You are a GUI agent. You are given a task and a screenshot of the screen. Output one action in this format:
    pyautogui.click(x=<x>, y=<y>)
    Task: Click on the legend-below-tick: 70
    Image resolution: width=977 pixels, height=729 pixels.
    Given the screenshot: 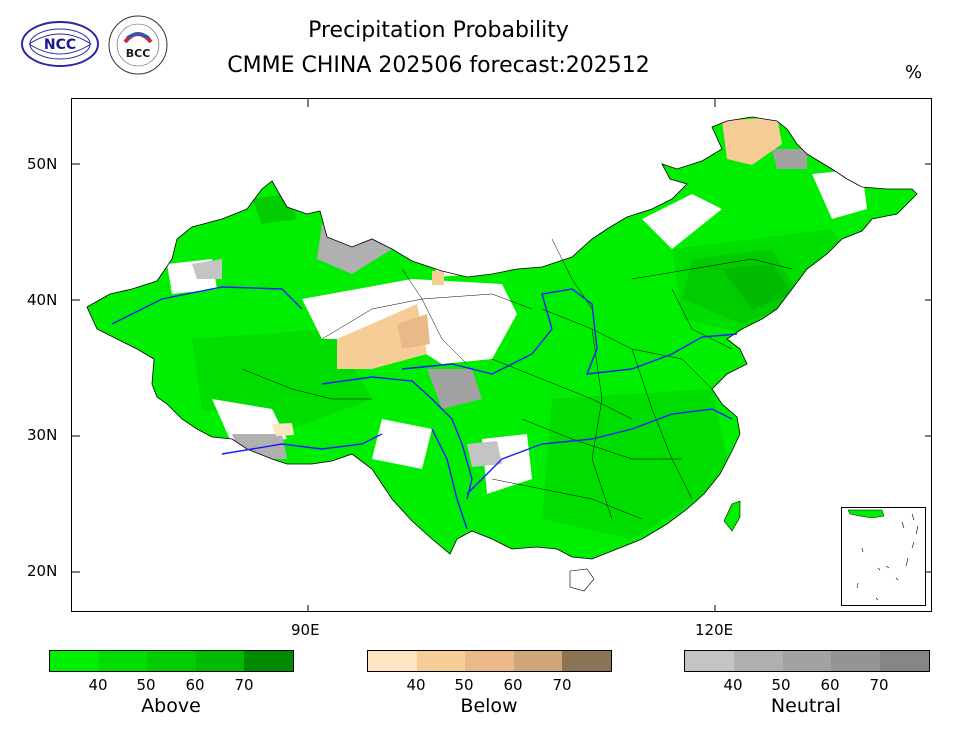 What is the action you would take?
    pyautogui.click(x=562, y=685)
    